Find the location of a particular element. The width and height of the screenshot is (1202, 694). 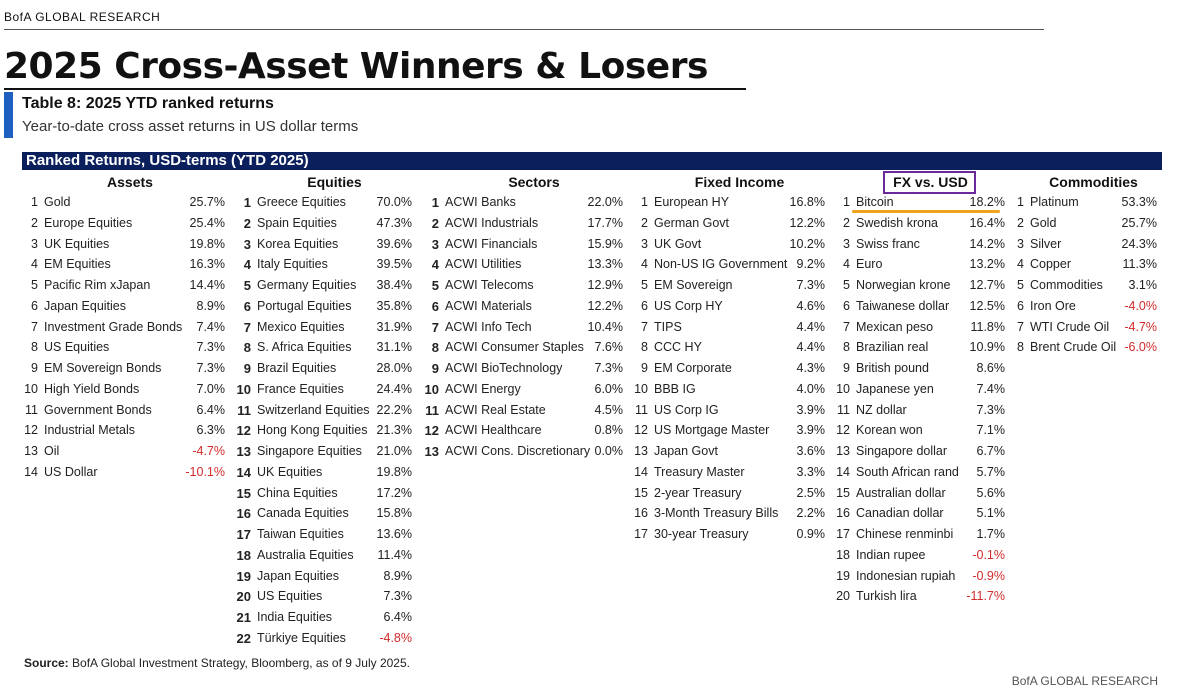

table-row: 2 Europe Equities 25.4% is located at coordinates (128, 223).